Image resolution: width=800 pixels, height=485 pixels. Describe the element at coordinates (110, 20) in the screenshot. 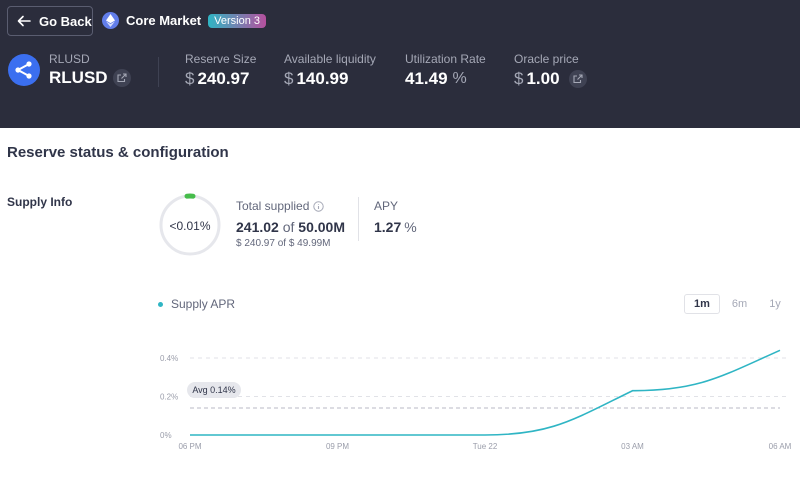

I see `ethereum-icon` at that location.